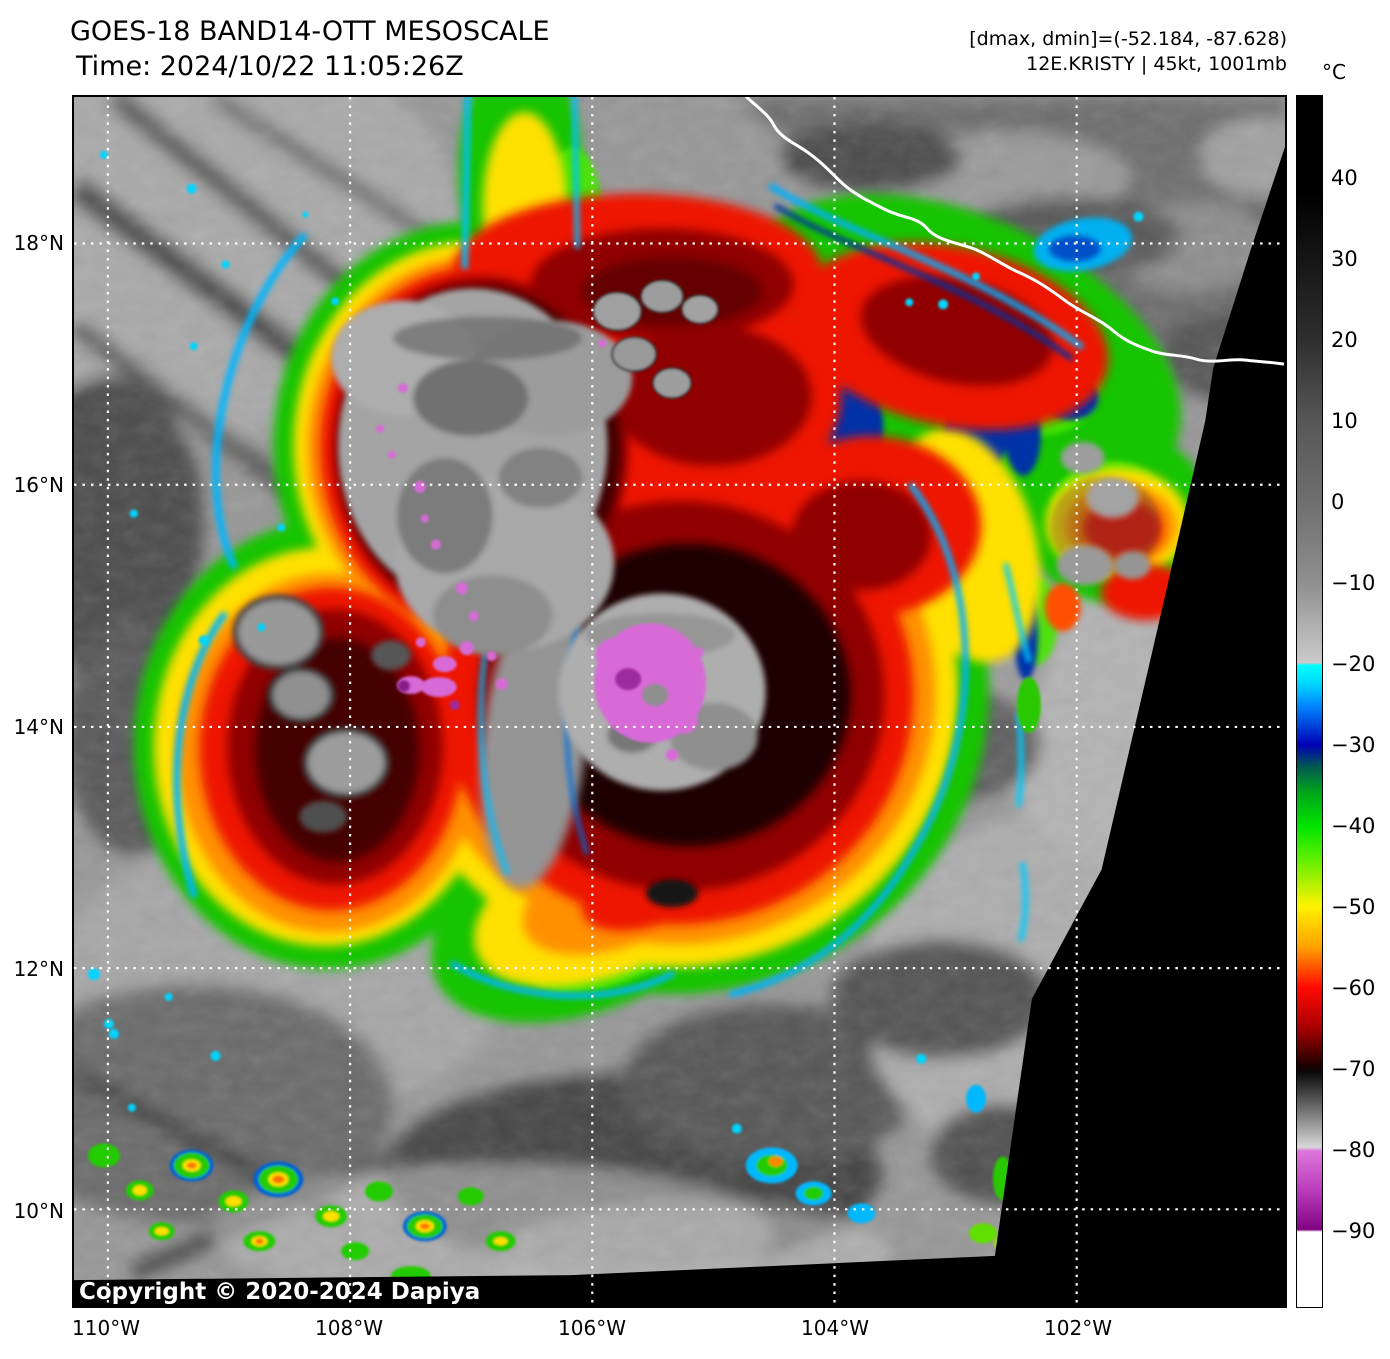  Describe the element at coordinates (1309, 701) in the screenshot. I see `temperature-colorbar` at that location.